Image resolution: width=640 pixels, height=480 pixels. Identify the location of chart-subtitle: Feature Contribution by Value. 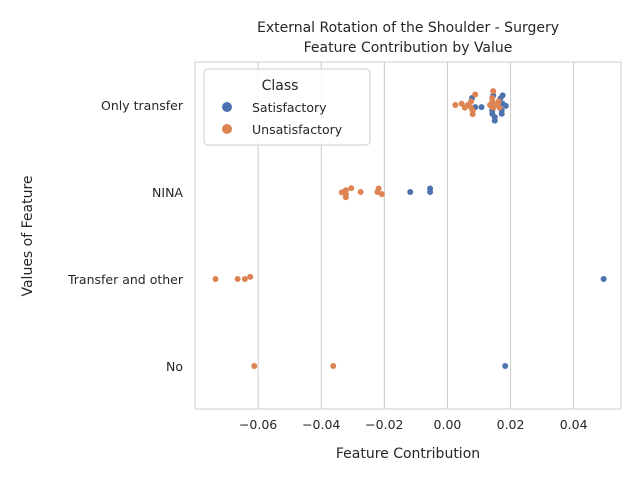
(408, 48).